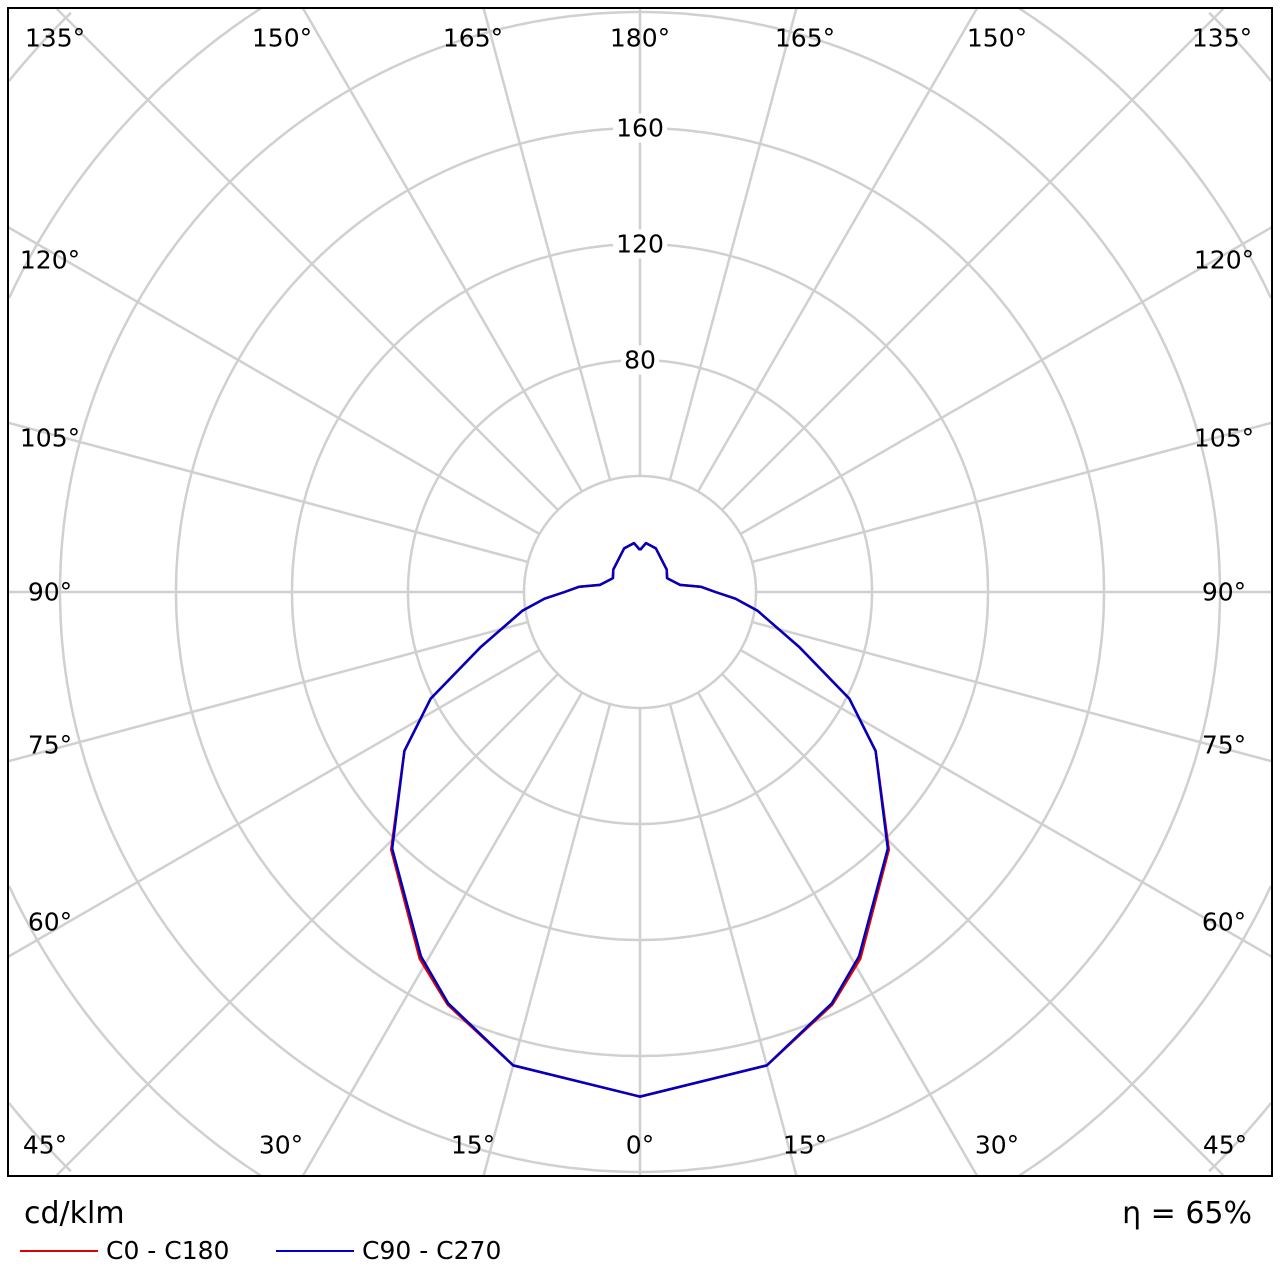 The width and height of the screenshot is (1280, 1280). I want to click on radial-tick-label: 80, so click(640, 360).